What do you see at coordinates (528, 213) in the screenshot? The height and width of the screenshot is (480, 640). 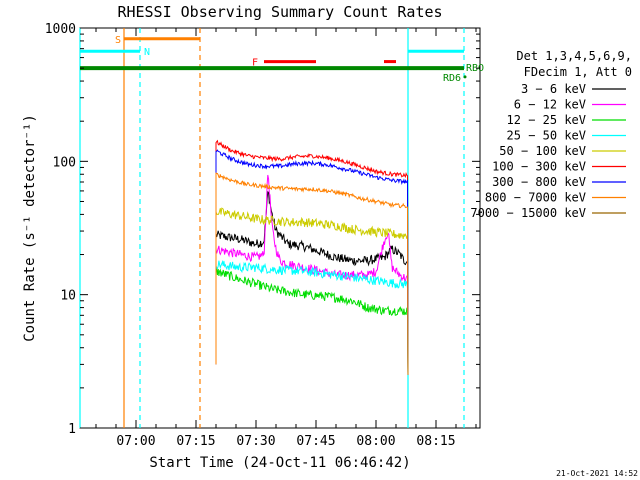 I see `legend-entry-label: 7000 − 15000 keV` at bounding box center [528, 213].